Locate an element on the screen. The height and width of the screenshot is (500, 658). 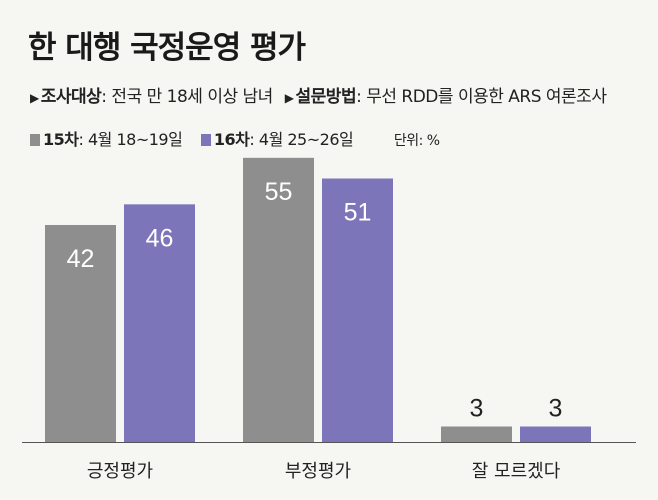
category-label-0: 긍정평가 is located at coordinates (120, 471).